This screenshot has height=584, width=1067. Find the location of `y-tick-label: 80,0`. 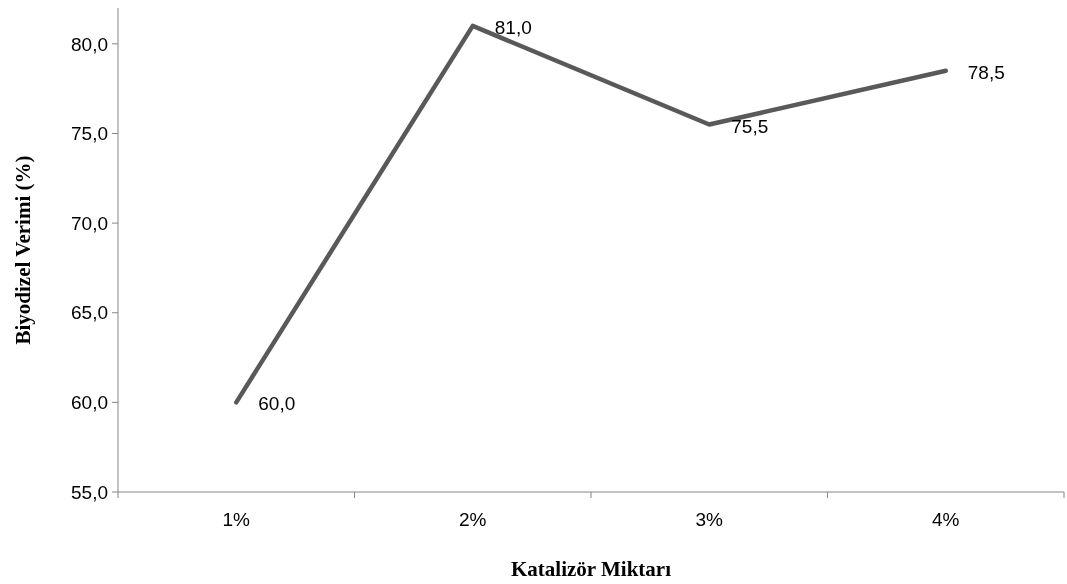

y-tick-label: 80,0 is located at coordinates (89, 44).